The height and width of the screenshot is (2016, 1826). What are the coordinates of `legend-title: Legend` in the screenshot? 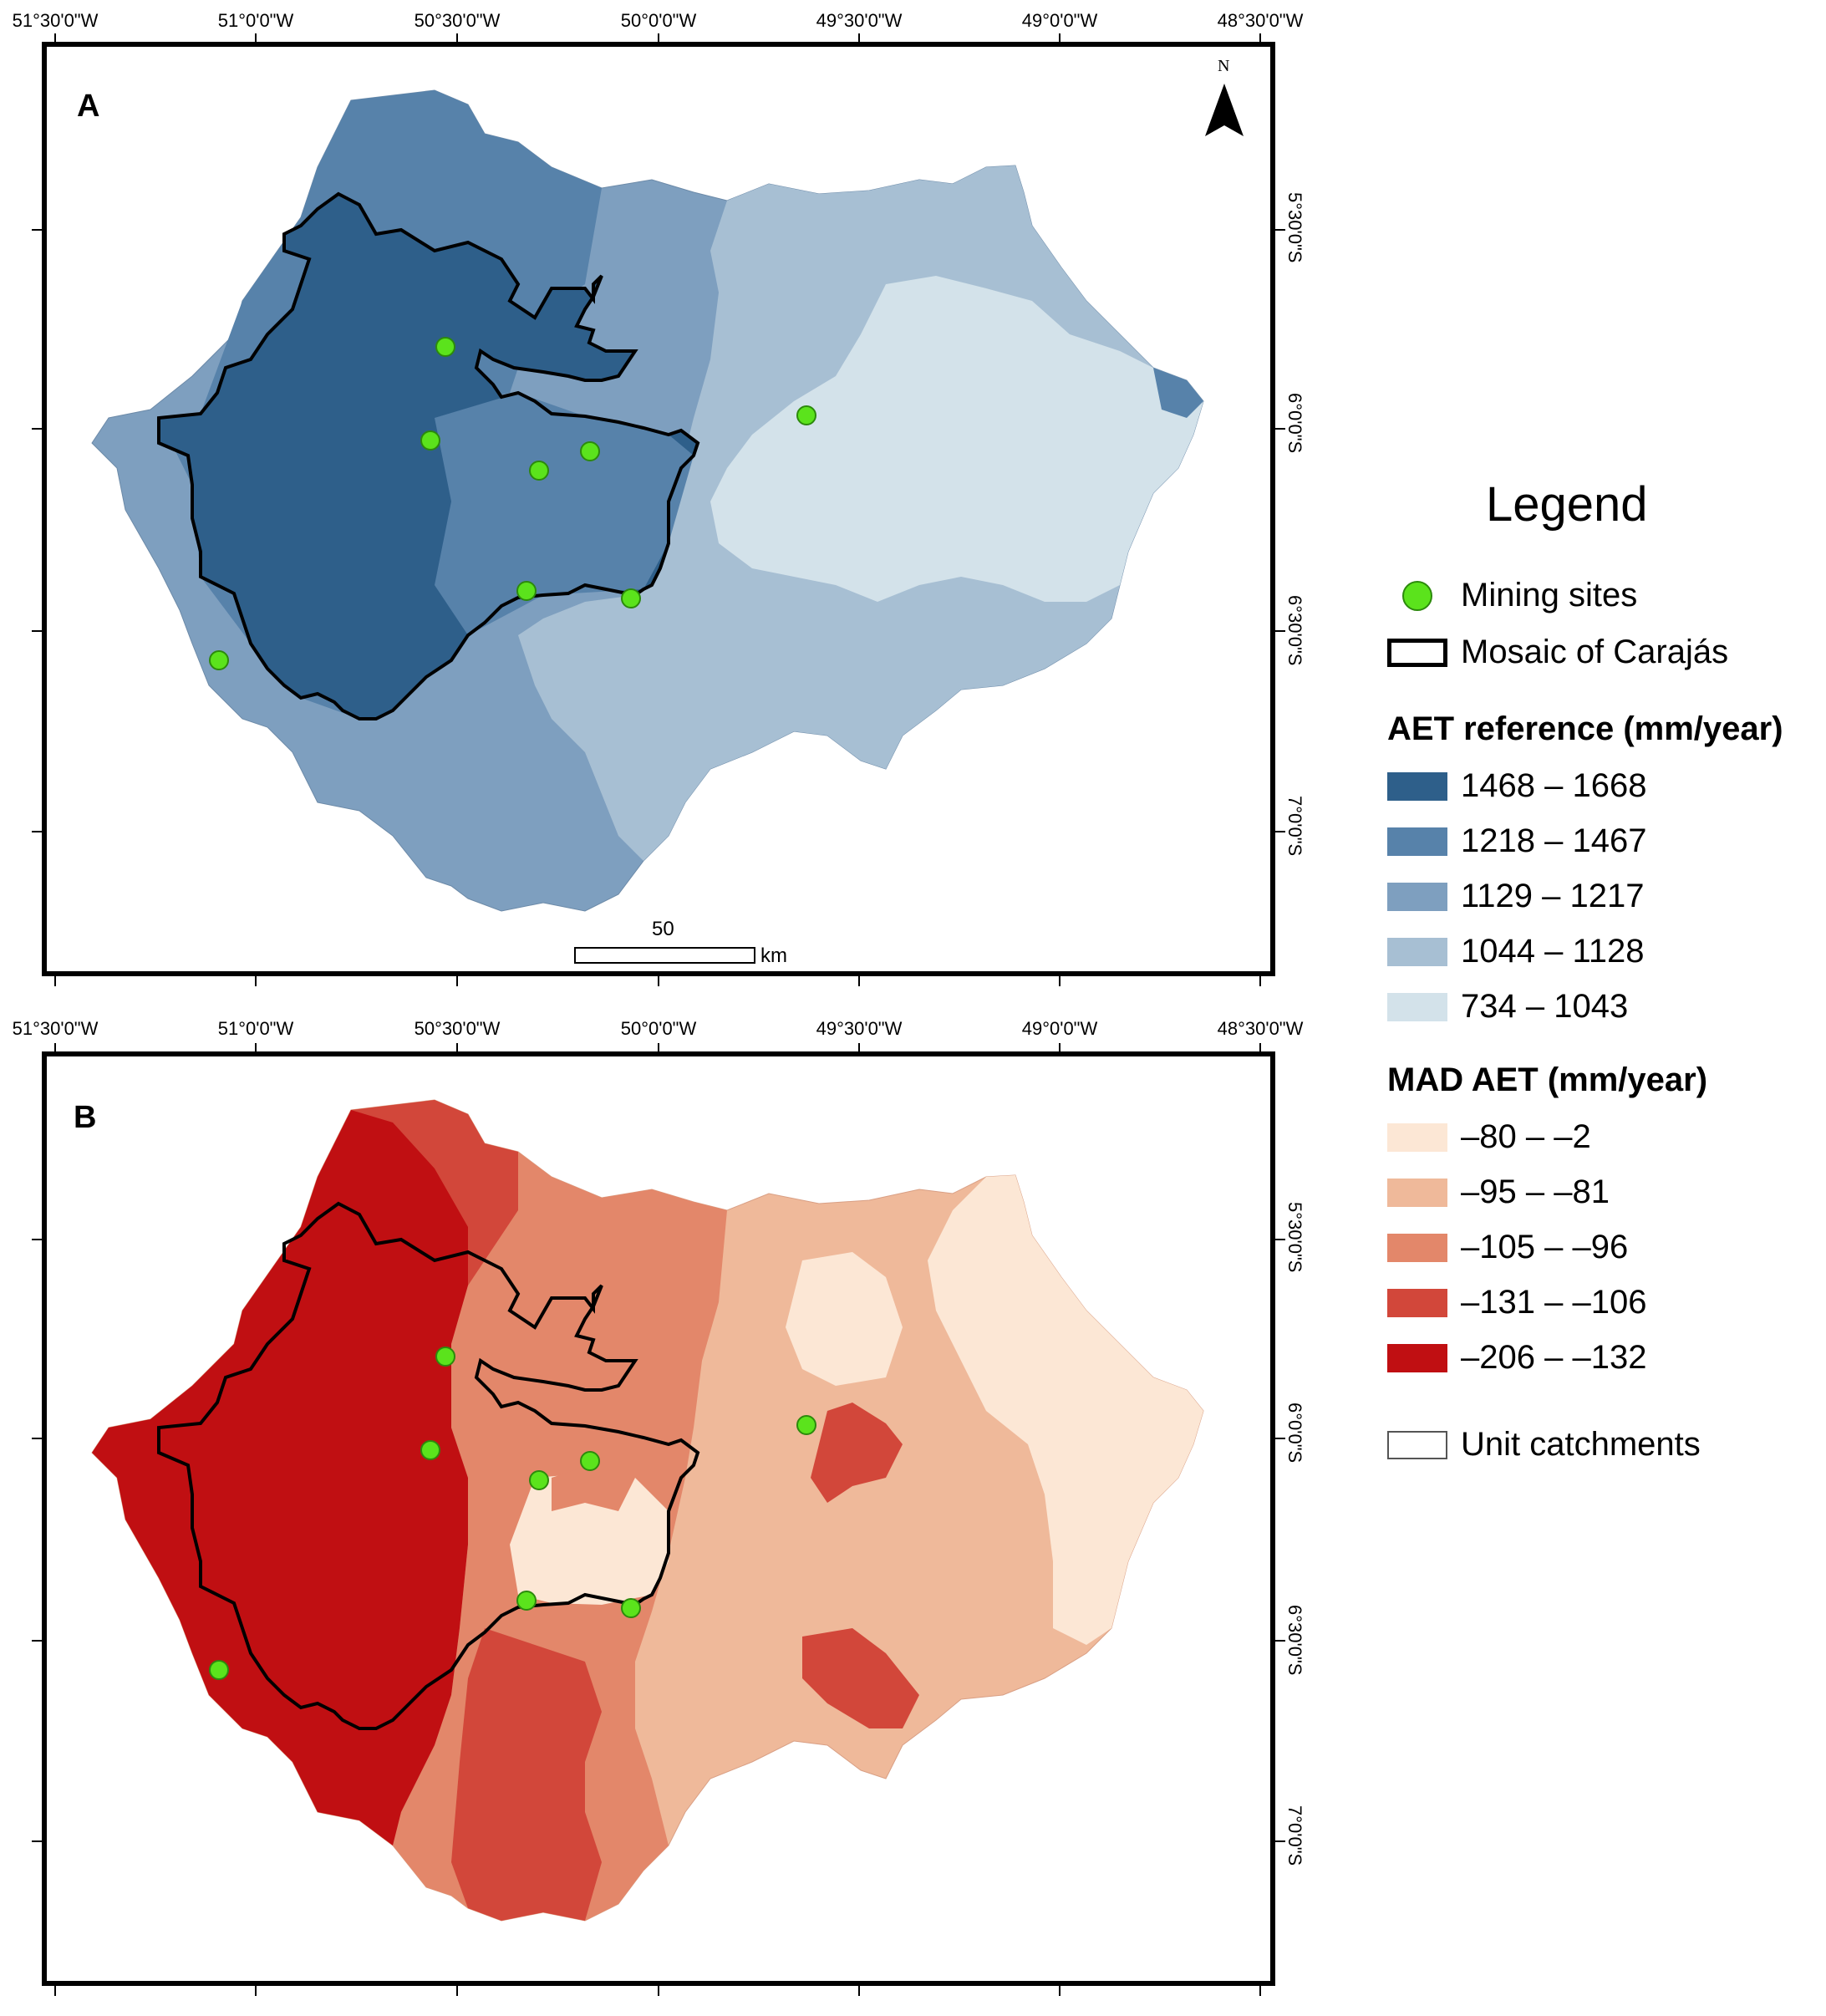 It's located at (1567, 504).